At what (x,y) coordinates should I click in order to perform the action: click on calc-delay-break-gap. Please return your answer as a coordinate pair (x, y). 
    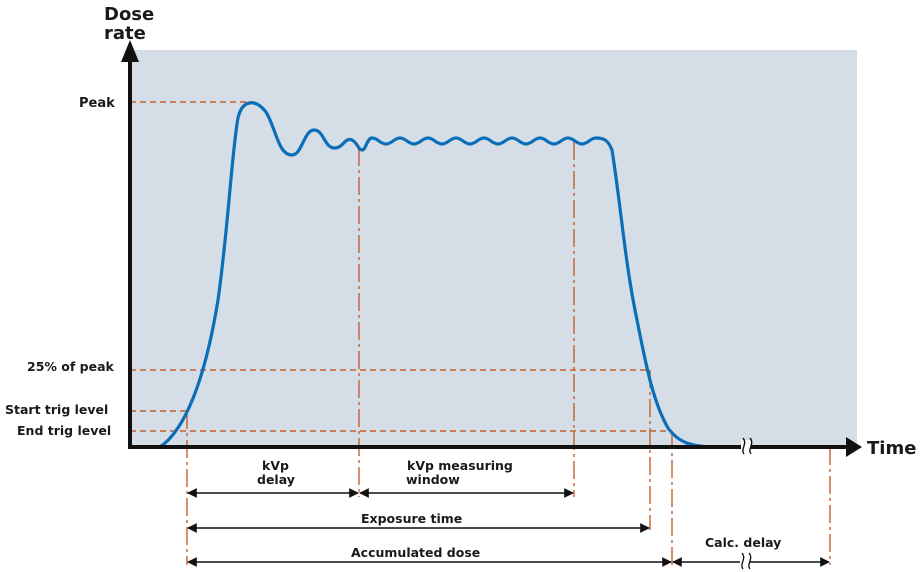
    Looking at the image, I should click on (745, 562).